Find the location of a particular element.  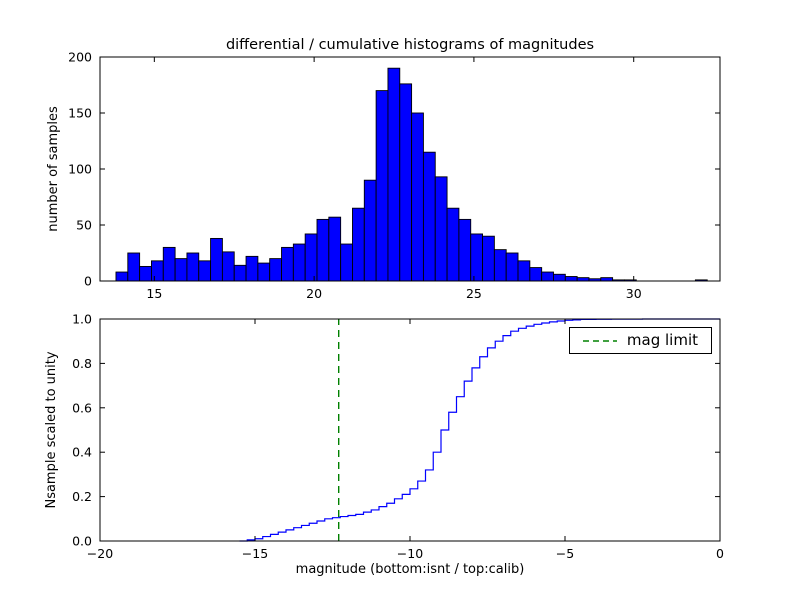

bottom-x-axis-label: magnitude (bottom:isnt / top:calib) is located at coordinates (410, 569).